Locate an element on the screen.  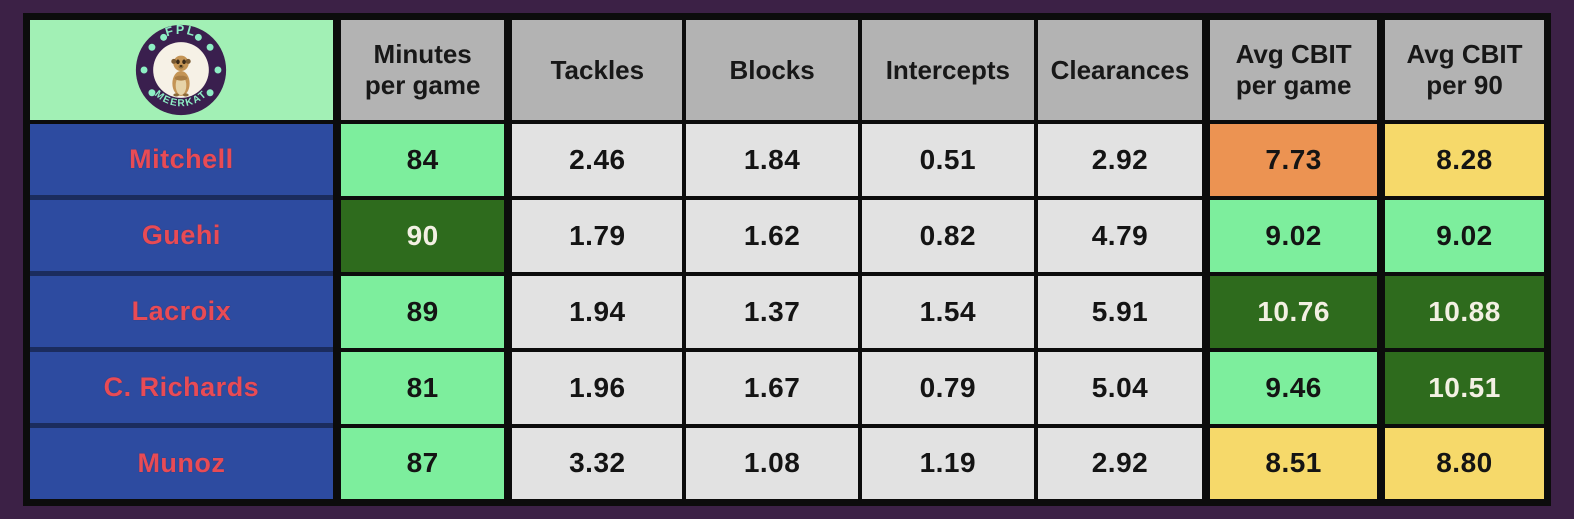
intercepts-cell: 0.51 is located at coordinates (947, 160).